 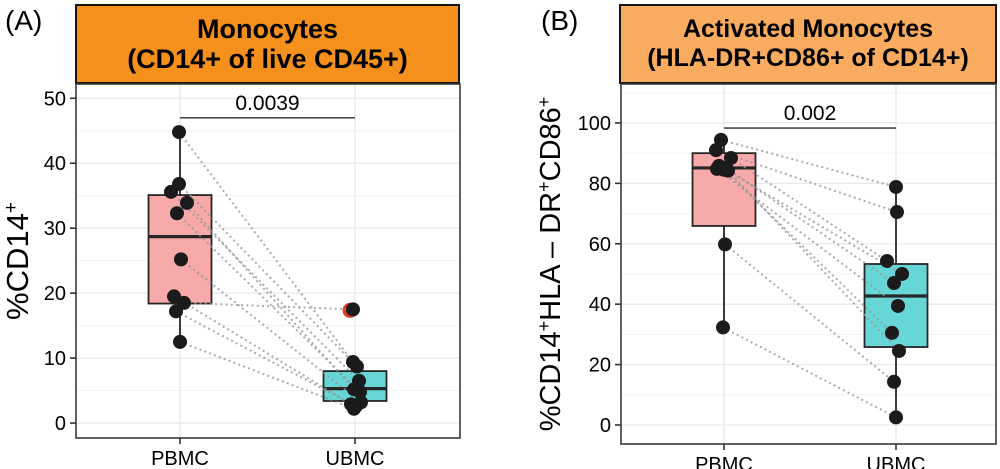 What do you see at coordinates (808, 58) in the screenshot?
I see `panel-b-title-line2: (HLA-DR+CD86+ of CD14+)` at bounding box center [808, 58].